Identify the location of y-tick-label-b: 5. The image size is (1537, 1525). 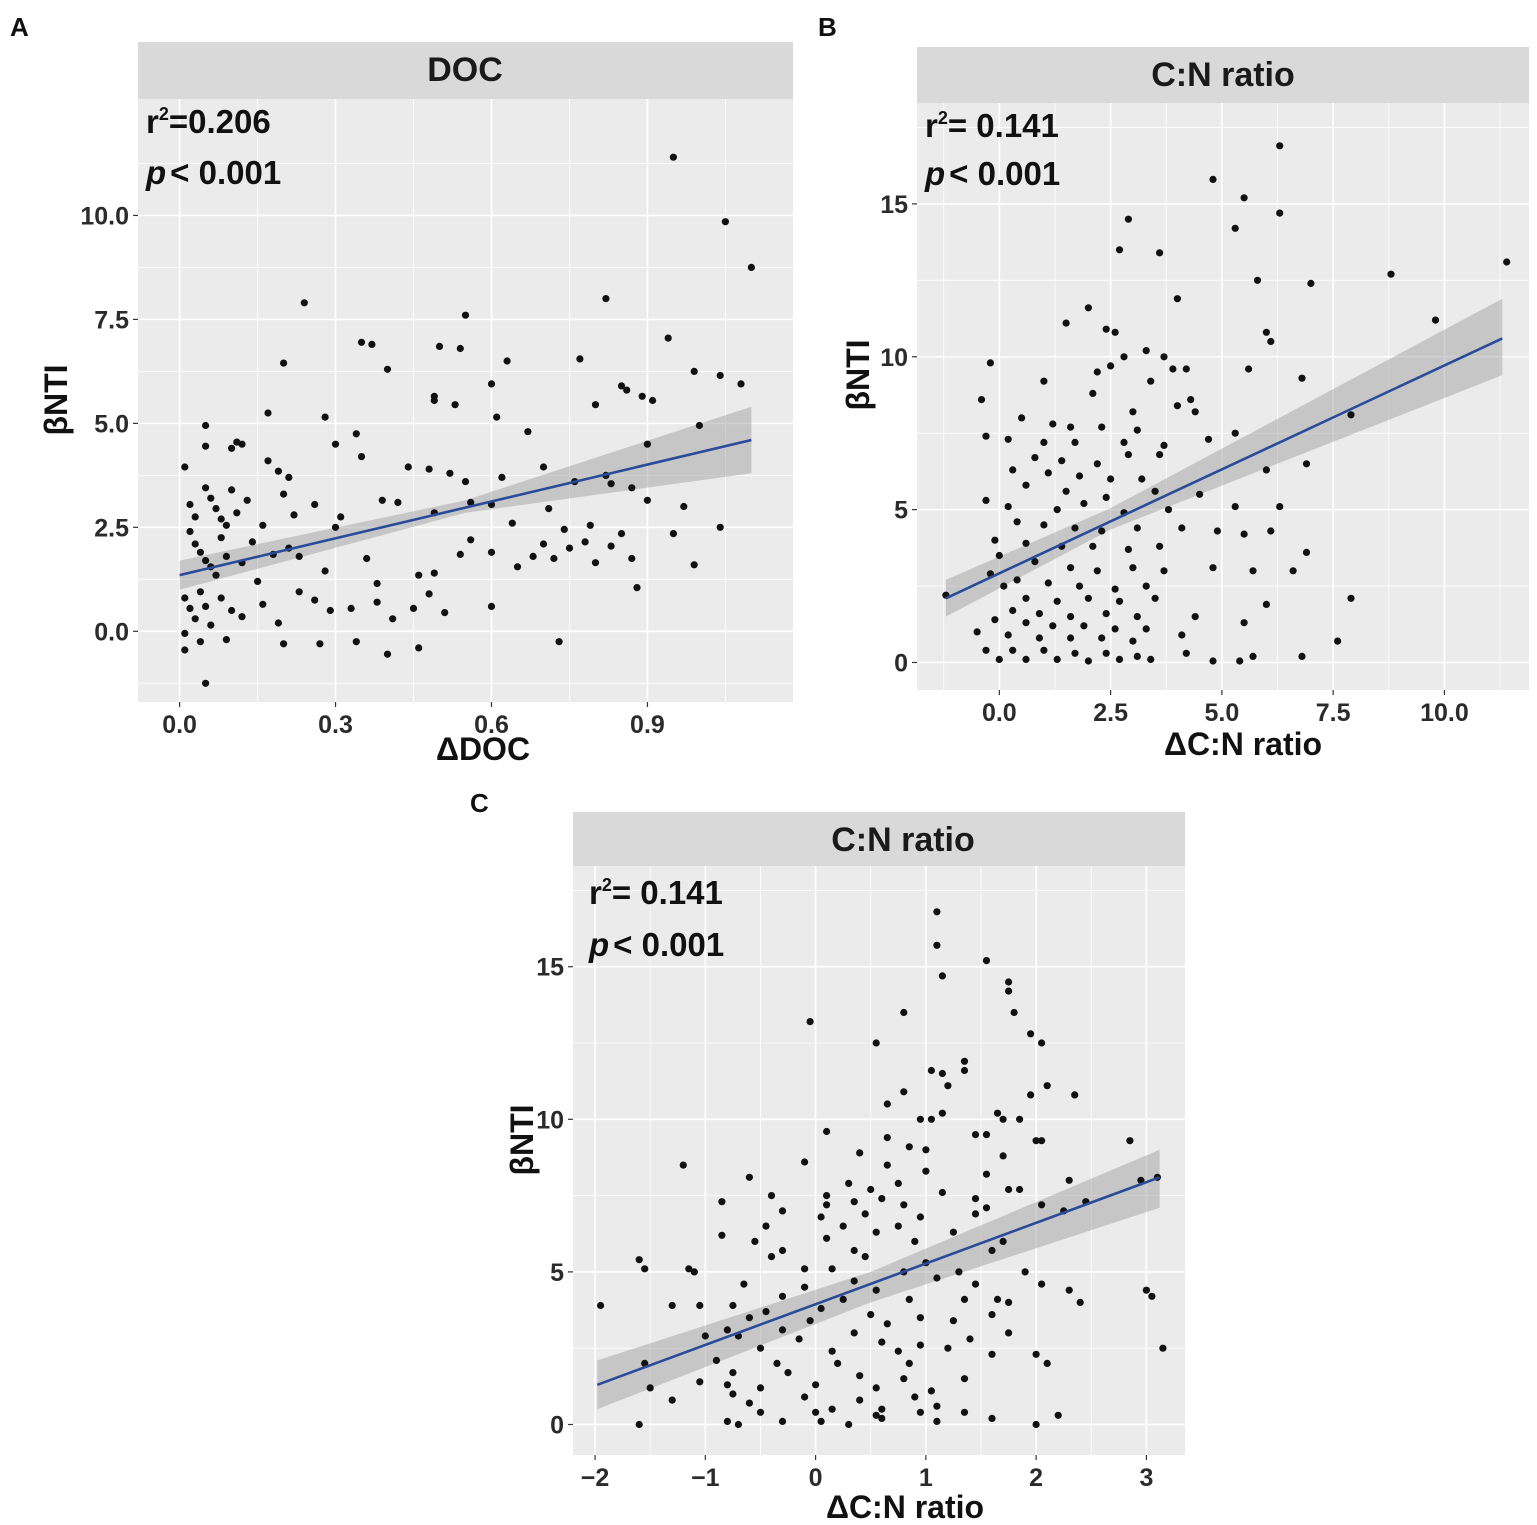
(901, 511).